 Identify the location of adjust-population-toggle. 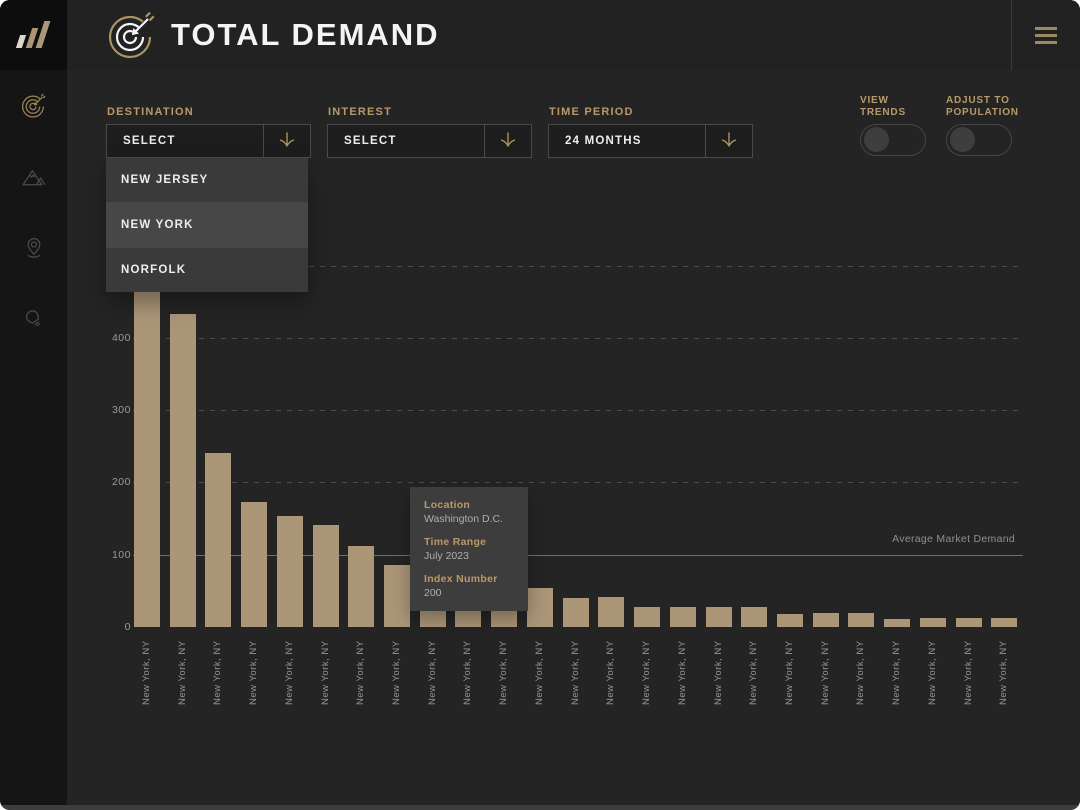
(979, 140).